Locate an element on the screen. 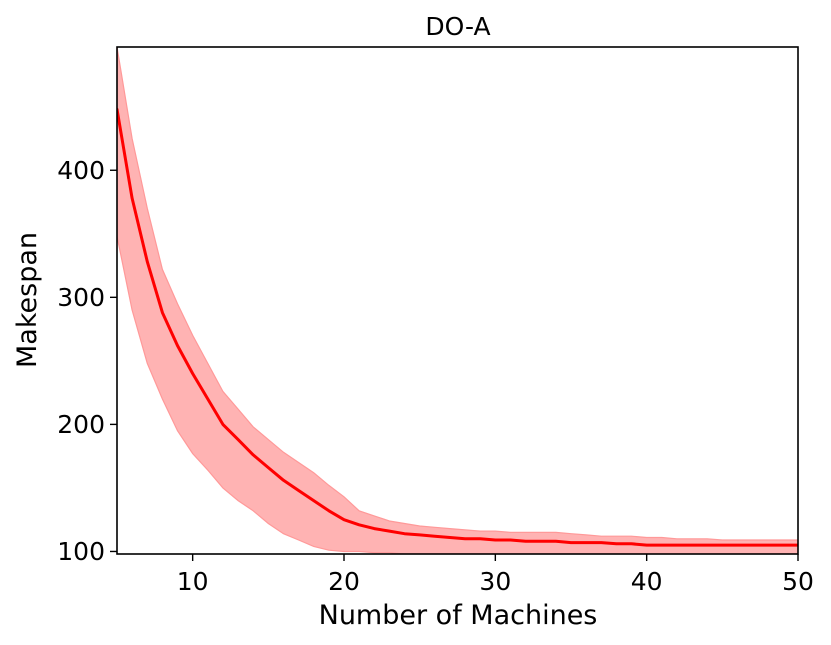  x-tick-label: 40 is located at coordinates (647, 581).